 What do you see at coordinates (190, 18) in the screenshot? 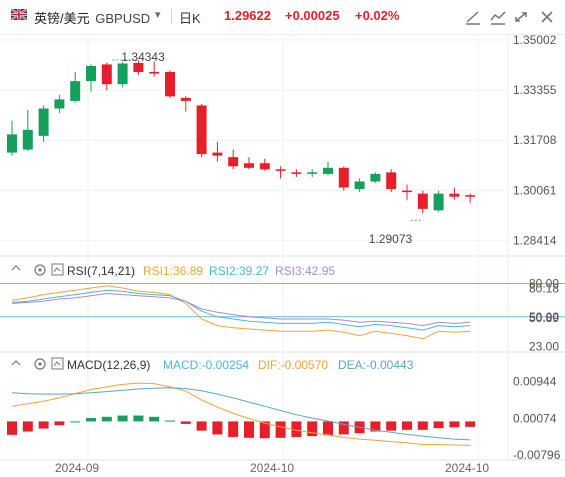
I see `period-selector: 日K` at bounding box center [190, 18].